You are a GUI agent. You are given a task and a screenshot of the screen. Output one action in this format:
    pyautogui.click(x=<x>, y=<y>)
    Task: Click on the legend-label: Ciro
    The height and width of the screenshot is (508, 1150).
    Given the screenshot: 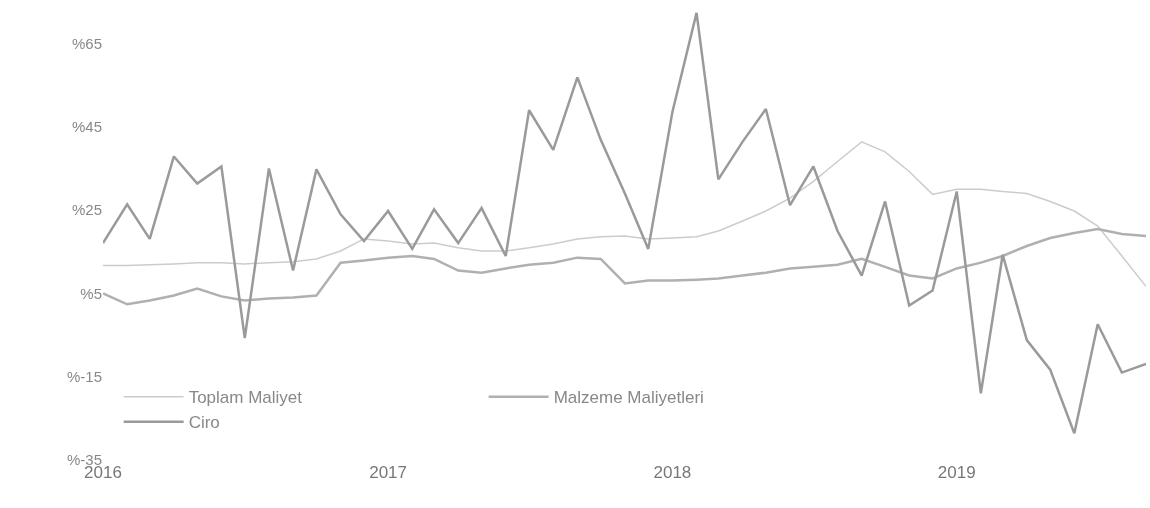 What is the action you would take?
    pyautogui.click(x=204, y=423)
    